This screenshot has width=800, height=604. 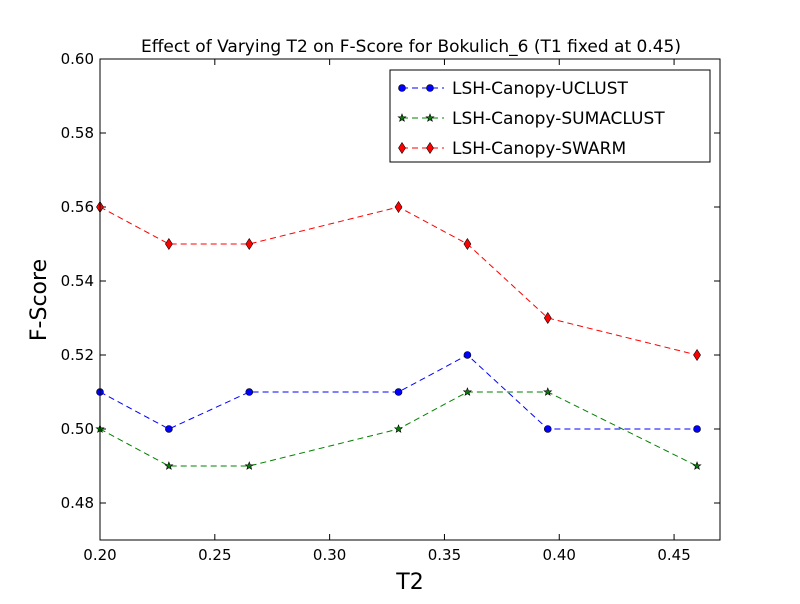 I want to click on x-tick-label: 0.30, so click(x=329, y=555).